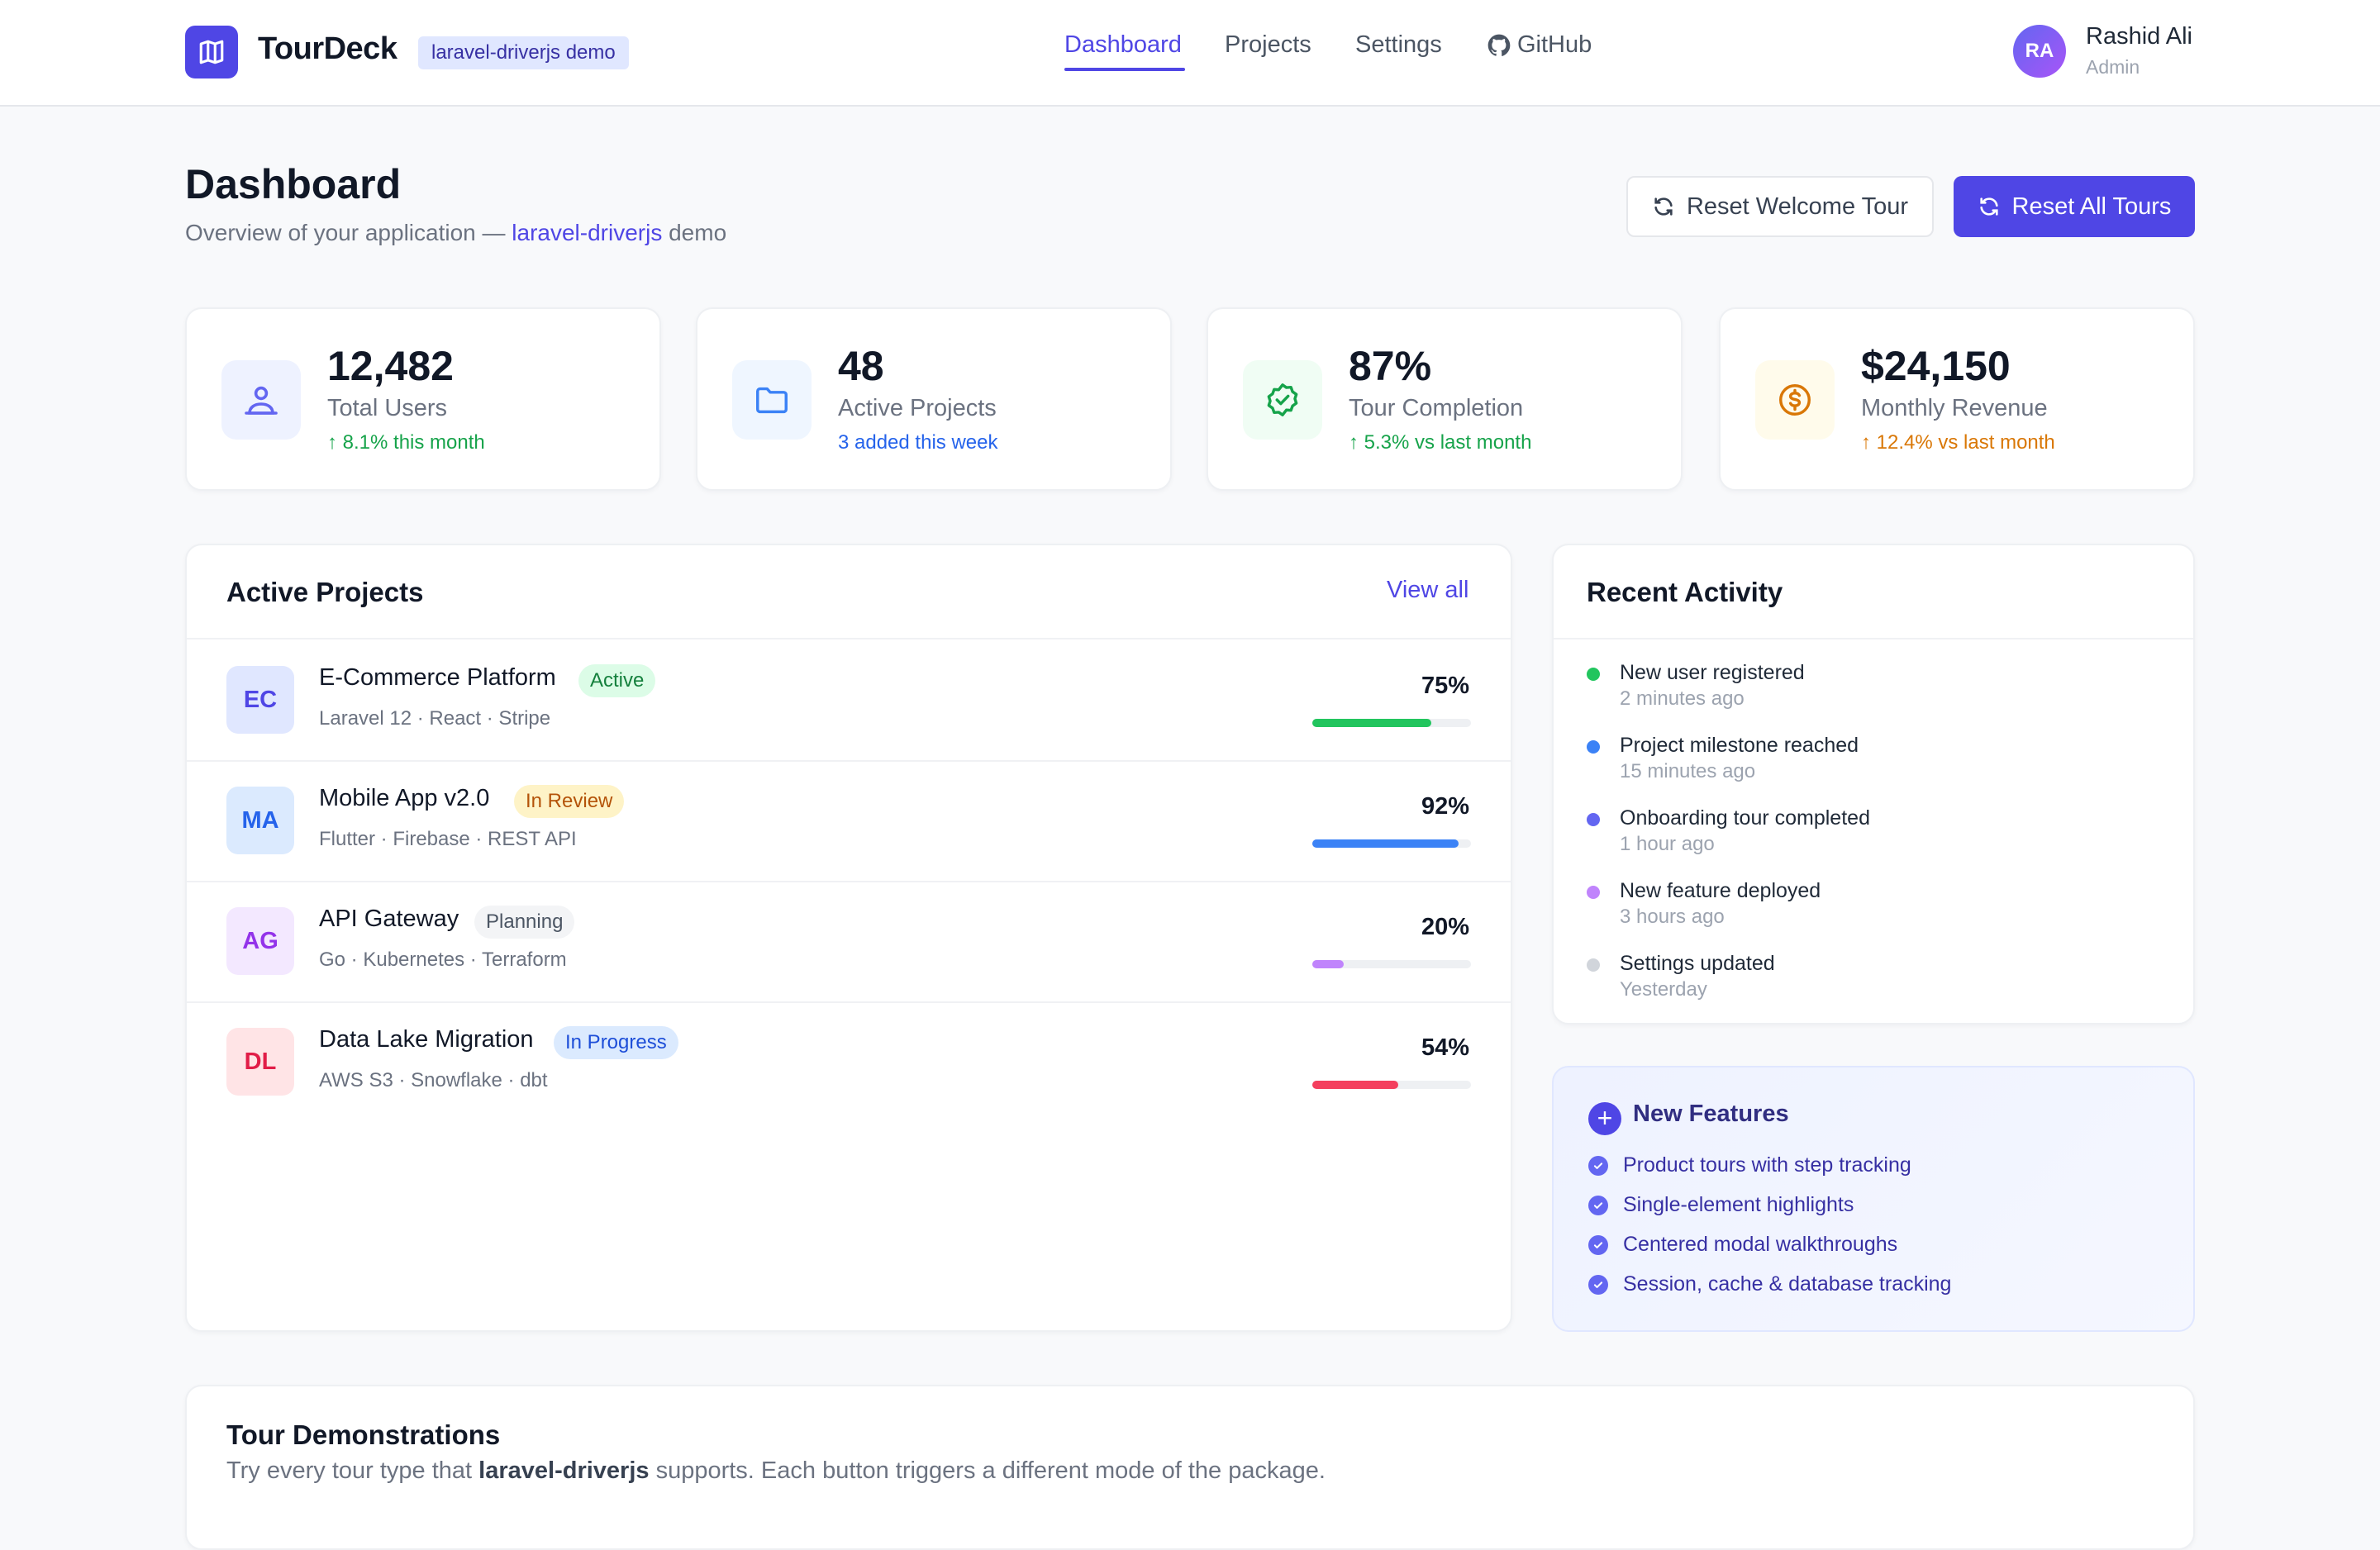 Image resolution: width=2380 pixels, height=1550 pixels. Describe the element at coordinates (325, 592) in the screenshot. I see `panel-title: Active Projects` at that location.